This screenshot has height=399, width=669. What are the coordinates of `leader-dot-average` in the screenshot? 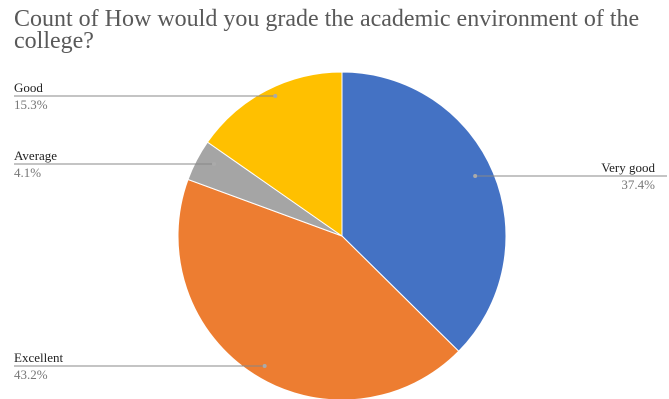 It's located at (214, 164).